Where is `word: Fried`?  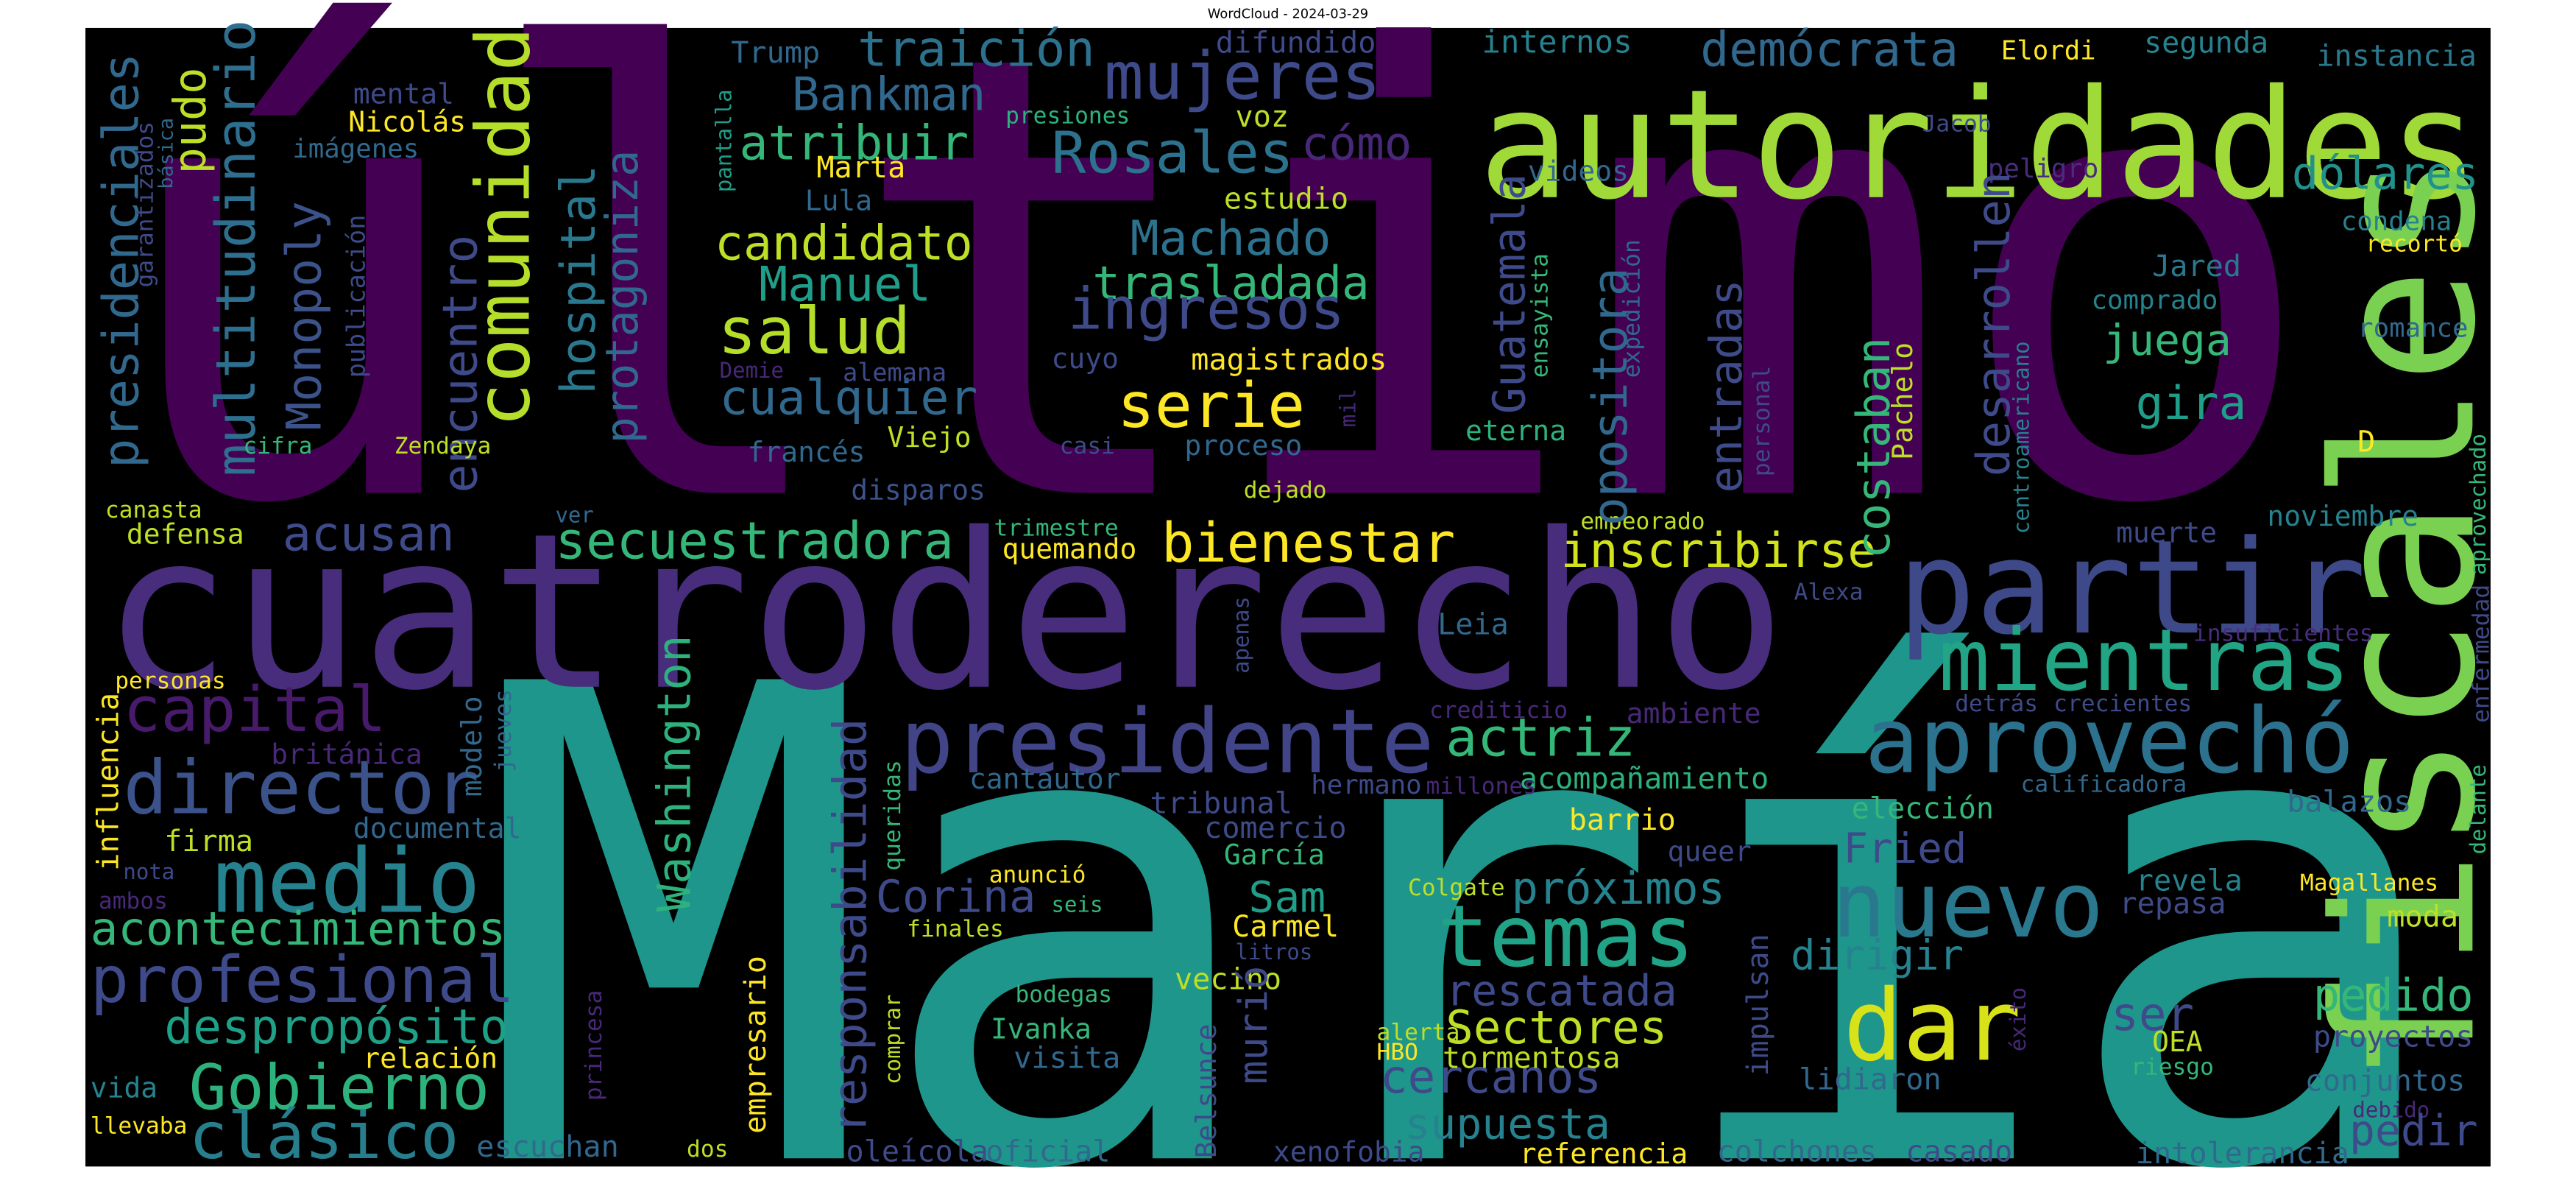 word: Fried is located at coordinates (1905, 849).